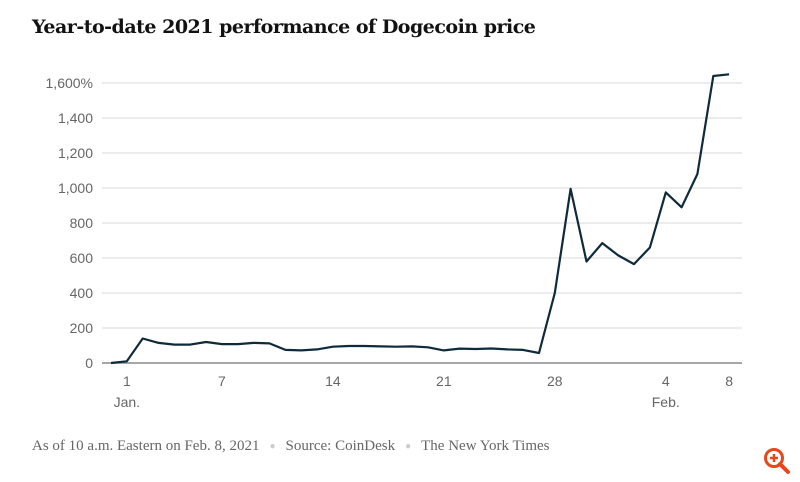  I want to click on x-tick-label: 4, so click(666, 381).